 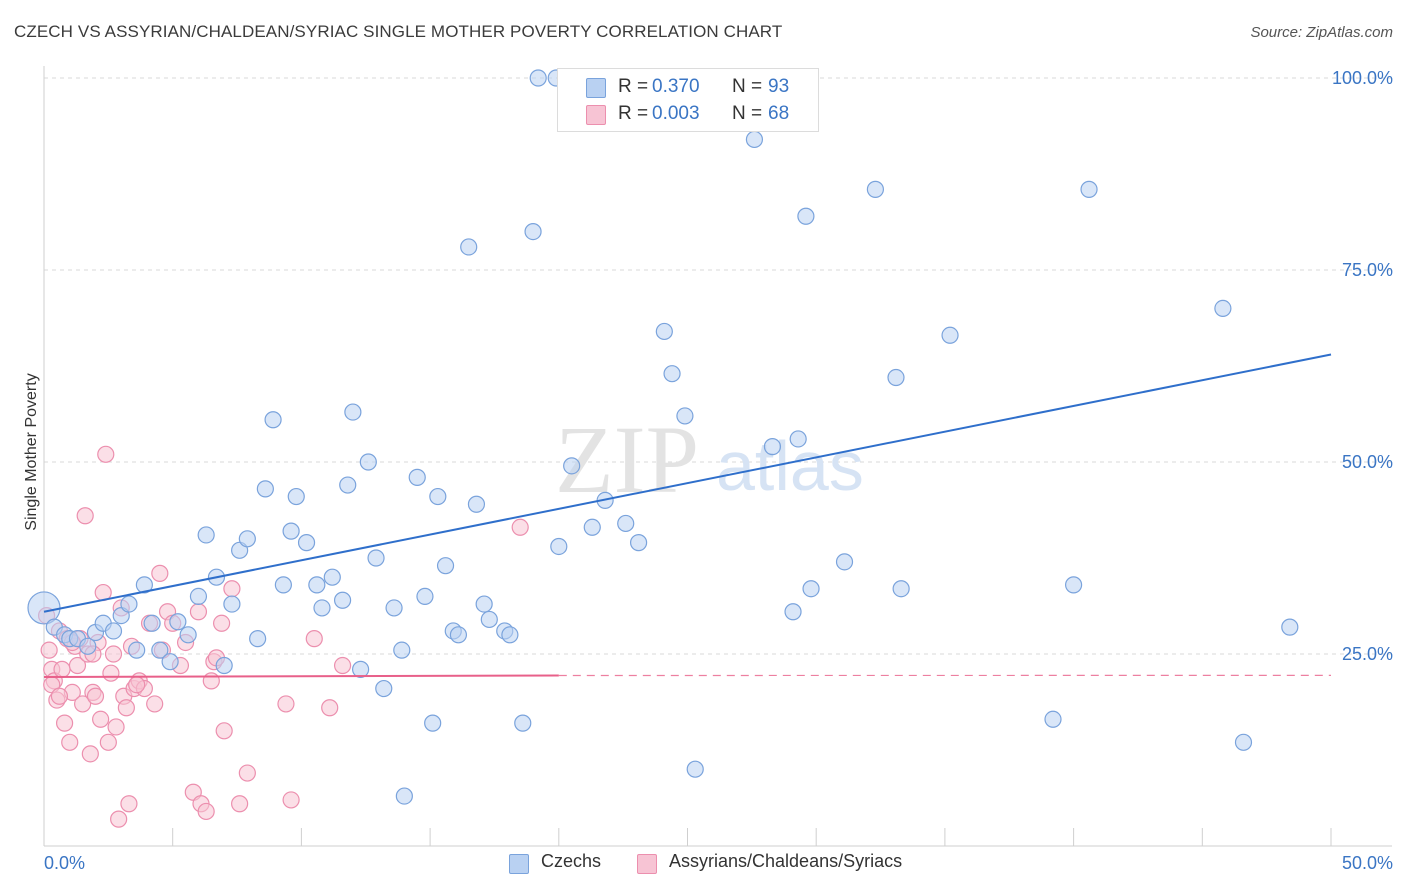 I want to click on bottom-legend-label-czechs: Czechs, so click(x=571, y=861).